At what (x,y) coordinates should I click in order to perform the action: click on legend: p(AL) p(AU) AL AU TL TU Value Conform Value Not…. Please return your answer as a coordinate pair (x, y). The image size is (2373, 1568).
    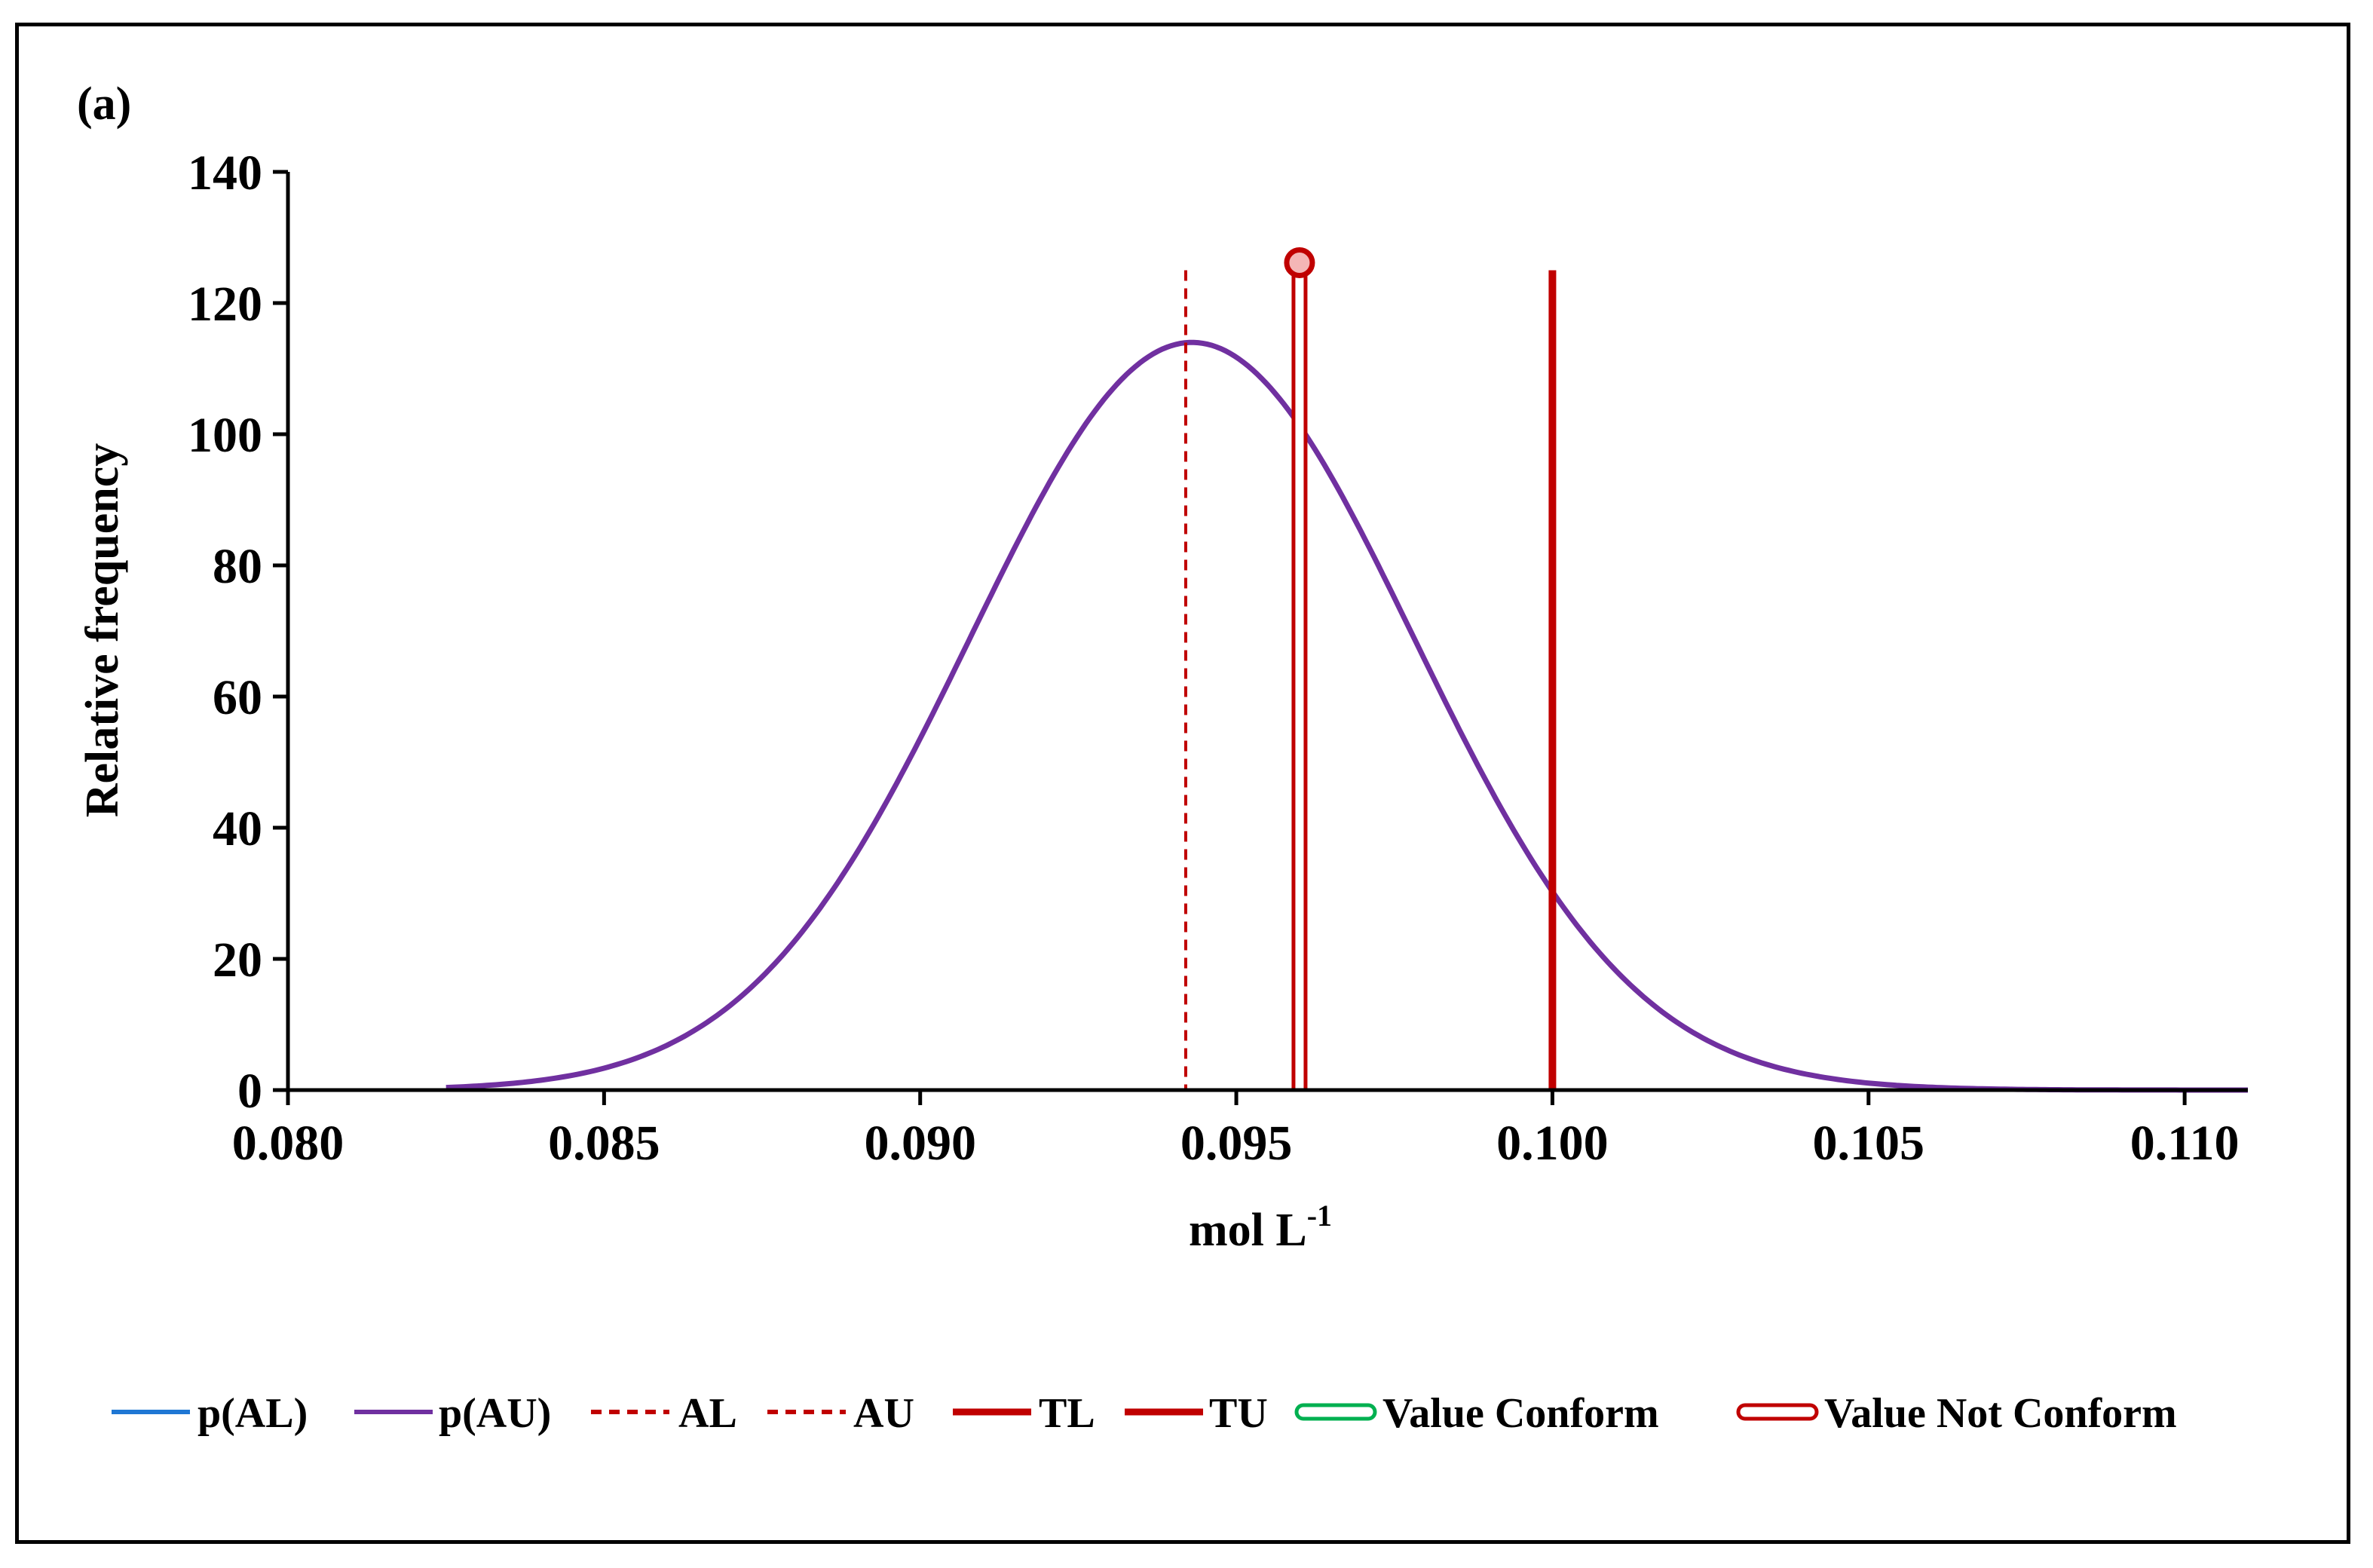
    Looking at the image, I should click on (1144, 1413).